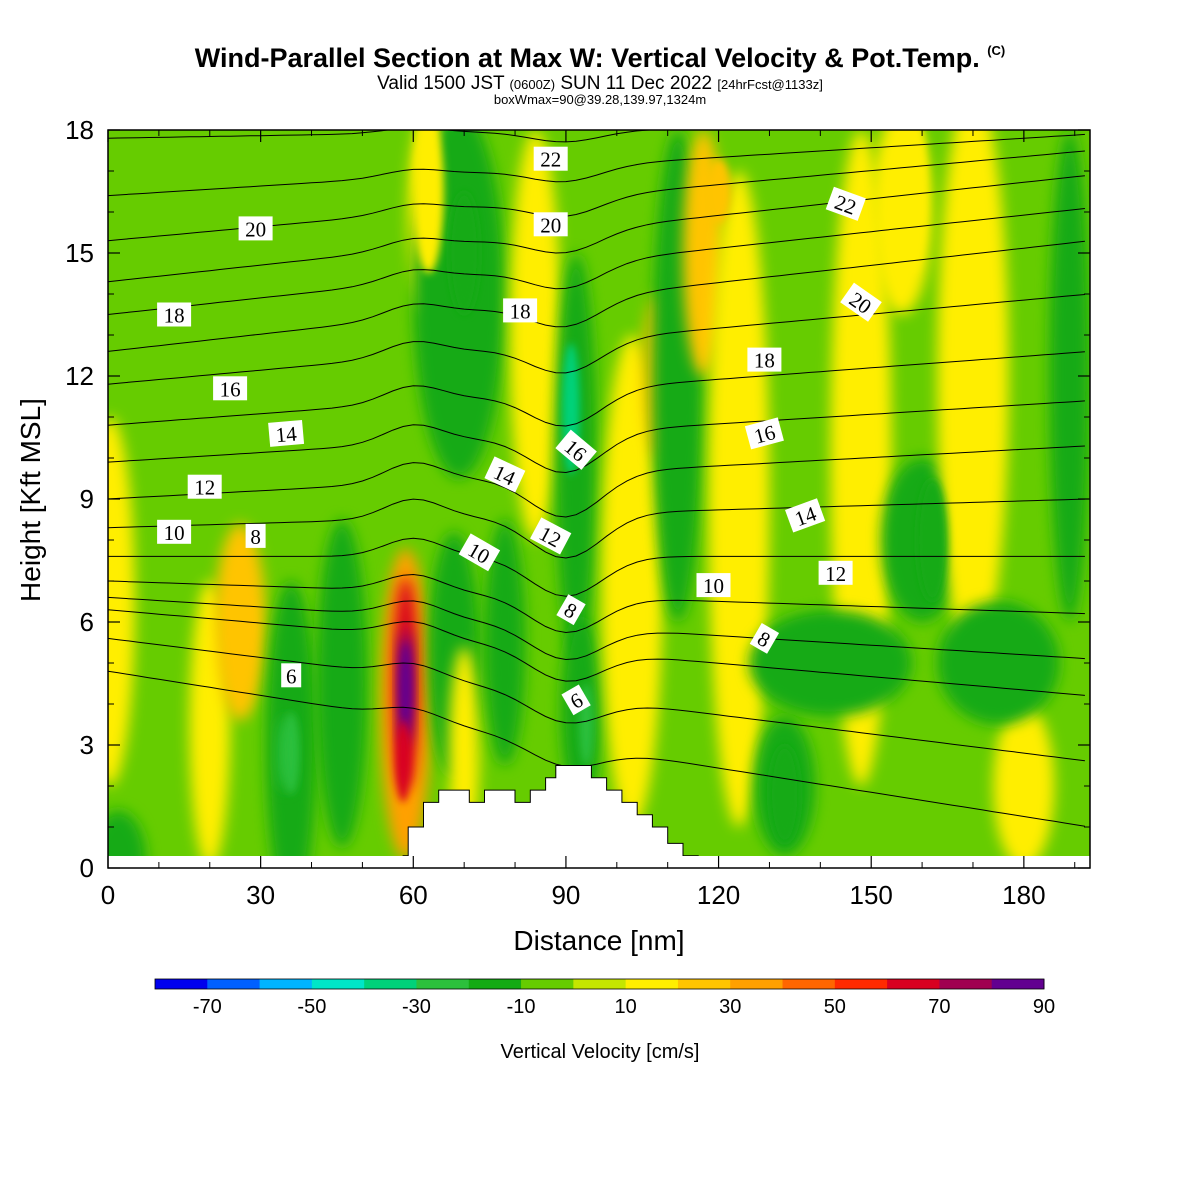 The width and height of the screenshot is (1200, 1200). I want to click on colorbar-tick-label: 30, so click(730, 1007).